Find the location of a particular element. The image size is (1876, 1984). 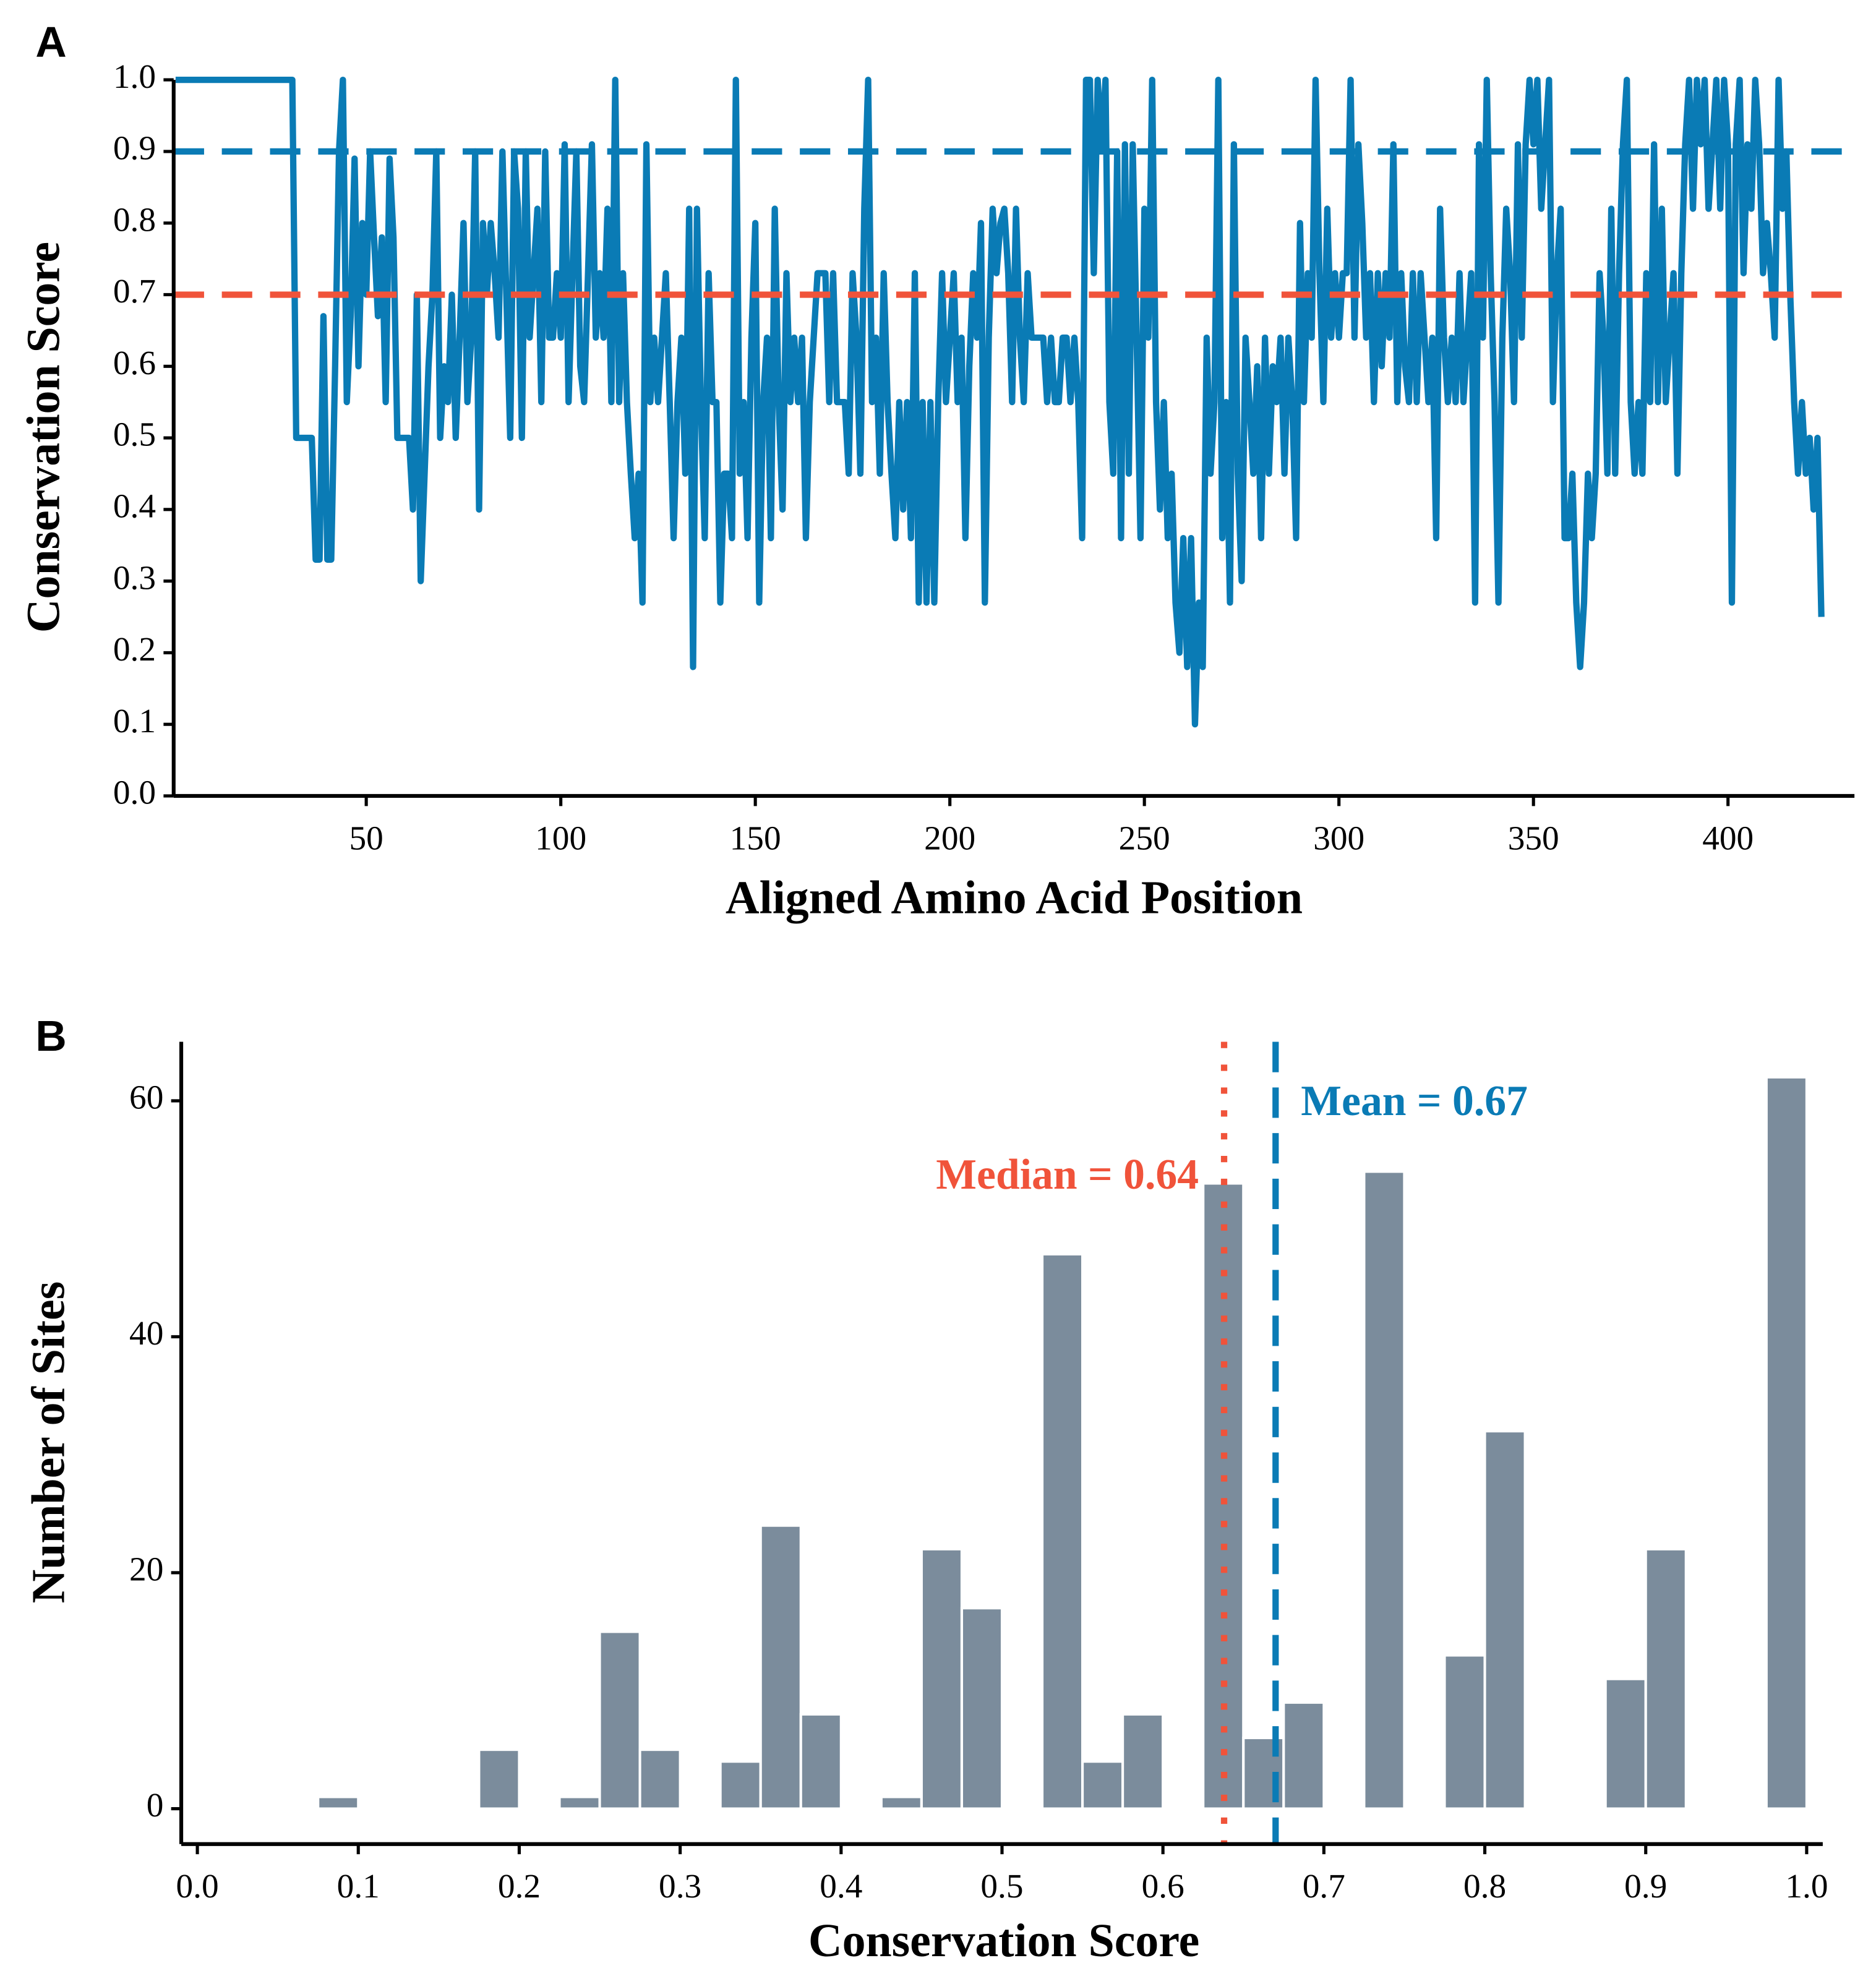

x-tick-label: 300 is located at coordinates (1338, 838).